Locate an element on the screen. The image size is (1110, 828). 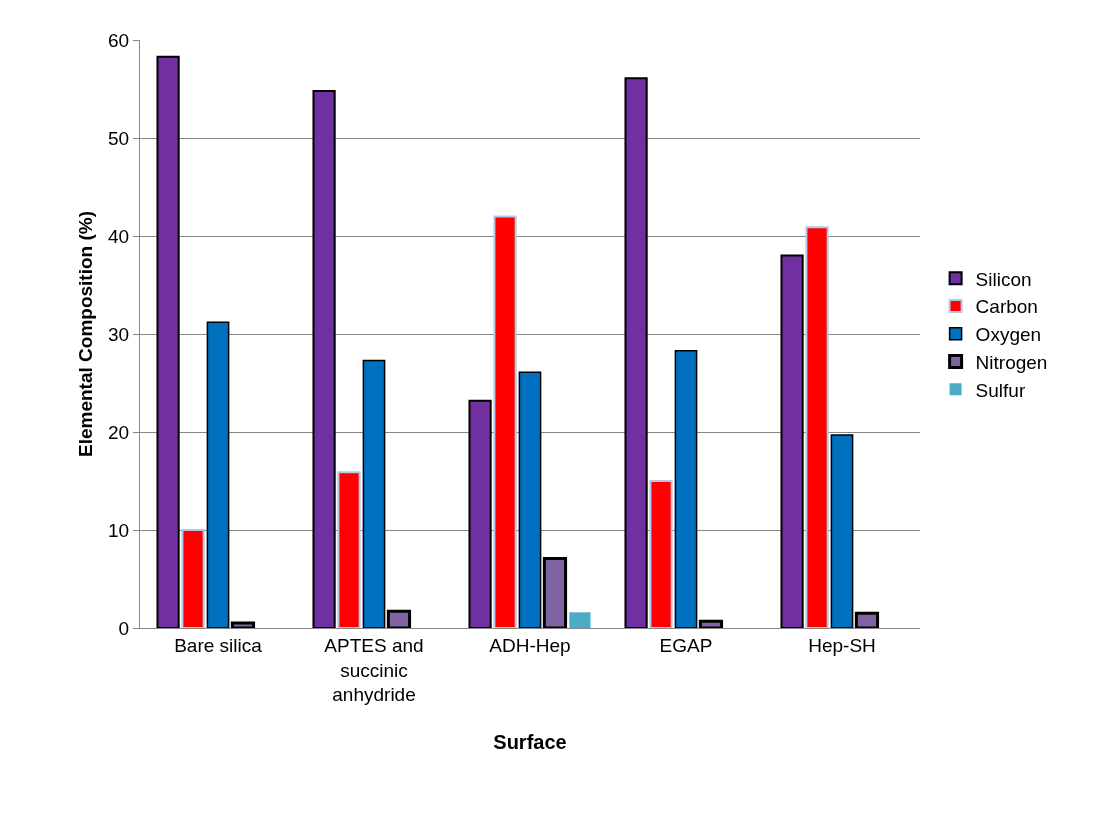
y-tick-label: 40 is located at coordinates (119, 236).